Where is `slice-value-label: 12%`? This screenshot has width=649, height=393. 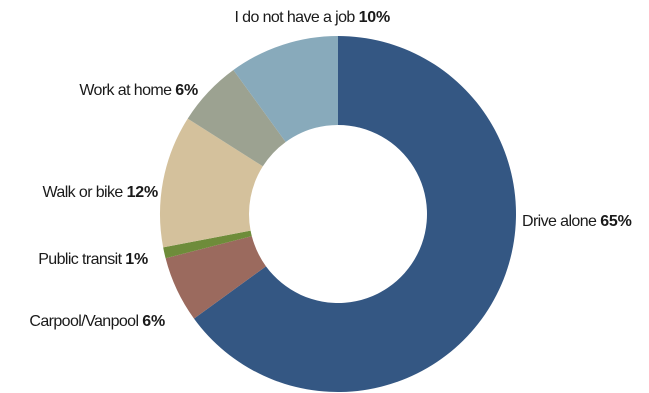
slice-value-label: 12% is located at coordinates (142, 192).